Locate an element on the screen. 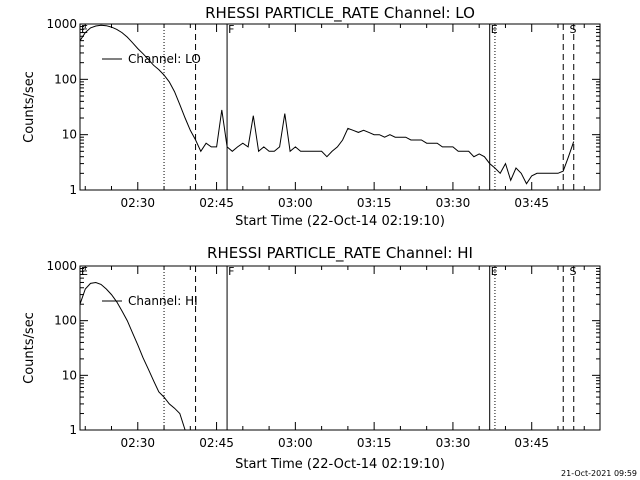  chart-title: RHESSI PARTICLE_RATE Channel: LO is located at coordinates (340, 13).